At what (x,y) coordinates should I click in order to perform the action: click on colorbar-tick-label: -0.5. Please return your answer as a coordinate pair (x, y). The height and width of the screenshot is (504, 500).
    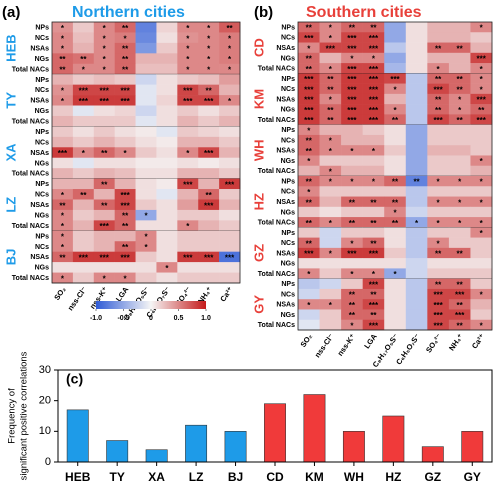
    Looking at the image, I should click on (123, 318).